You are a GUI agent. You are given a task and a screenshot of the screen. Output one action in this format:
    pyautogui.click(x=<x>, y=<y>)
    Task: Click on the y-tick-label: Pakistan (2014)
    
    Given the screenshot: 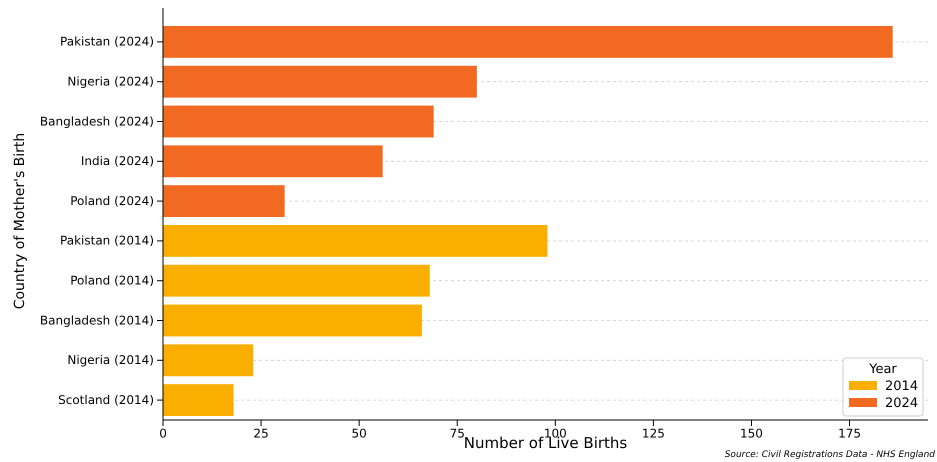 What is the action you would take?
    pyautogui.click(x=107, y=241)
    